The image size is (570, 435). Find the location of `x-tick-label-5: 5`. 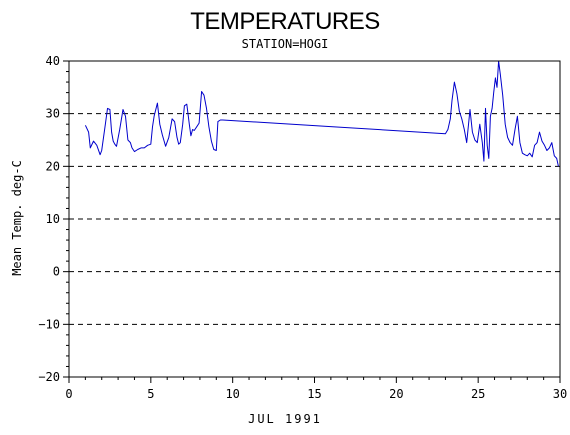

x-tick-label-5: 5 is located at coordinates (150, 394).